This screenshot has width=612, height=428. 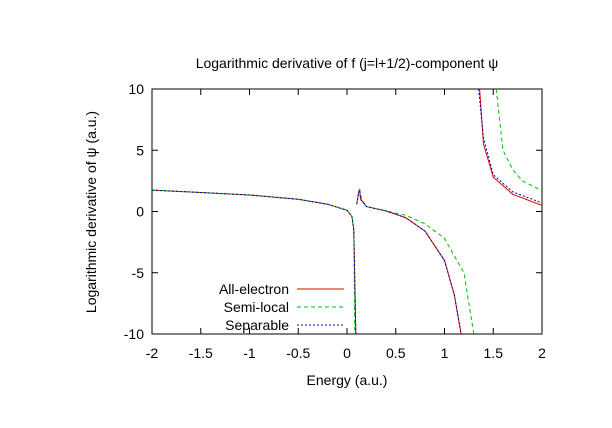 What do you see at coordinates (201, 353) in the screenshot?
I see `x-tick-label: -1.5` at bounding box center [201, 353].